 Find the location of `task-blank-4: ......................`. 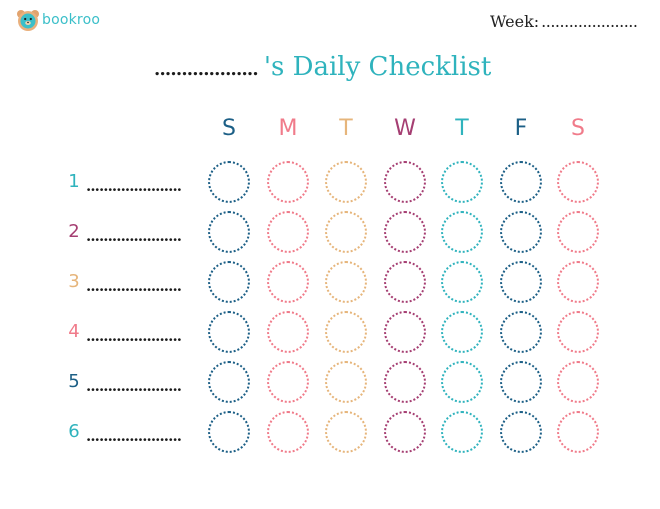

task-blank-4: ...................... is located at coordinates (134, 336).